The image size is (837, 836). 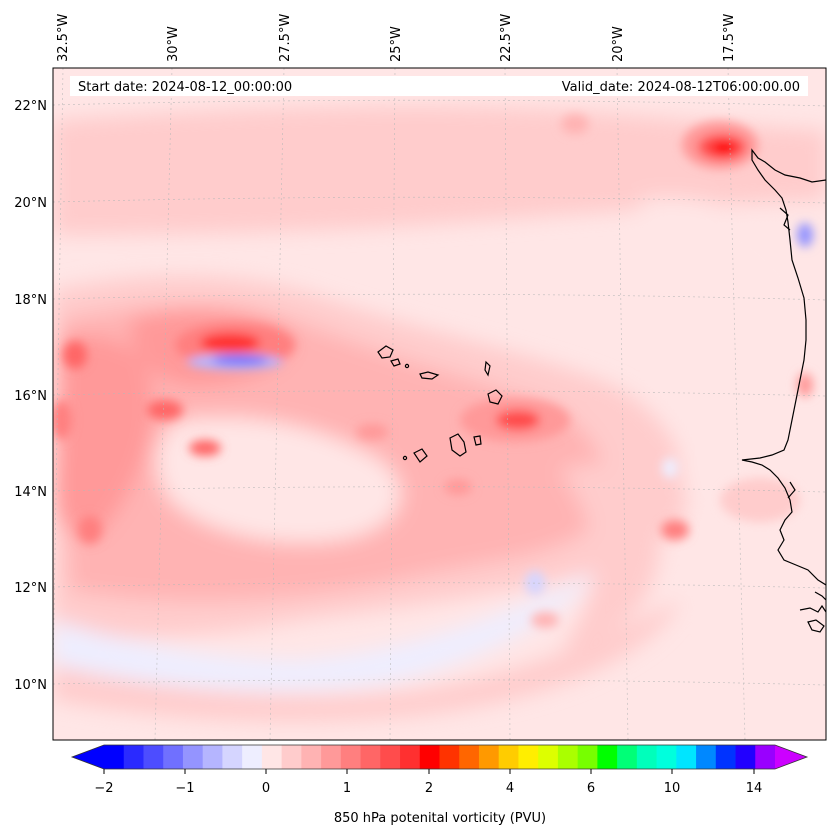 I want to click on lon-label: 20°W, so click(x=618, y=44).